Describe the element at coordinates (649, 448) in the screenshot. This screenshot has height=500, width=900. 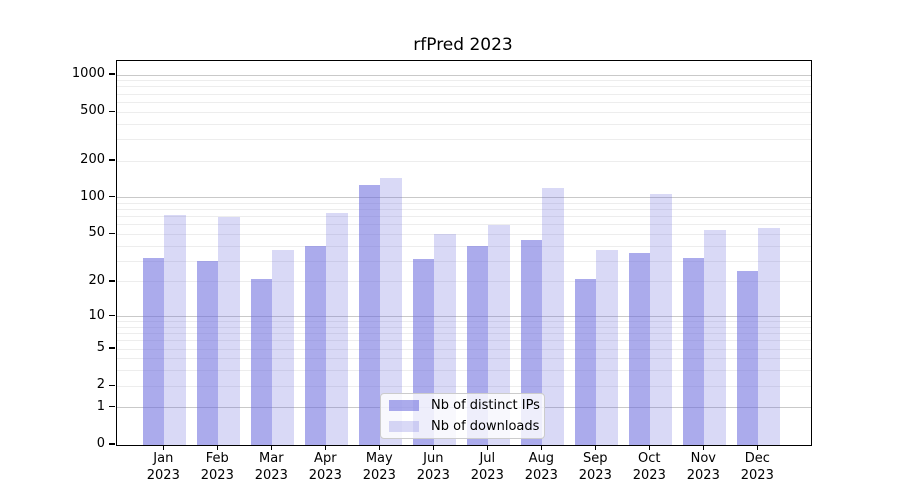
I see `x-tick-mark-oct` at that location.